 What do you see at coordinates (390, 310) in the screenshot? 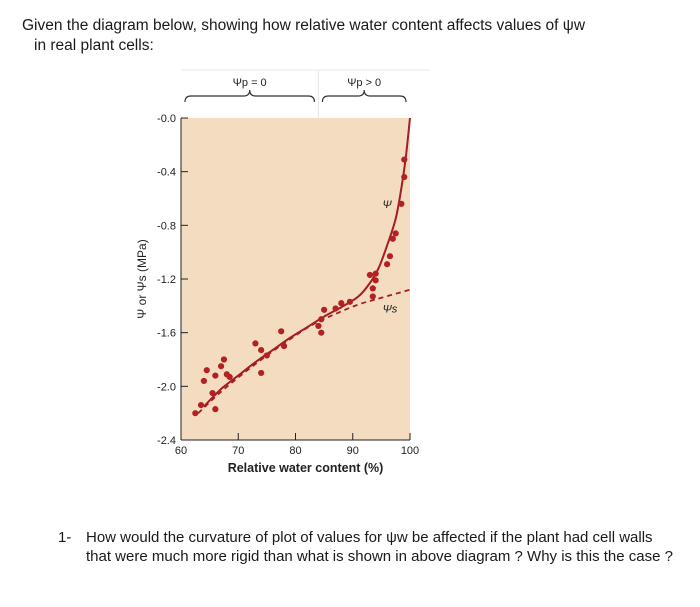
I see `series-annotation: Ψs` at bounding box center [390, 310].